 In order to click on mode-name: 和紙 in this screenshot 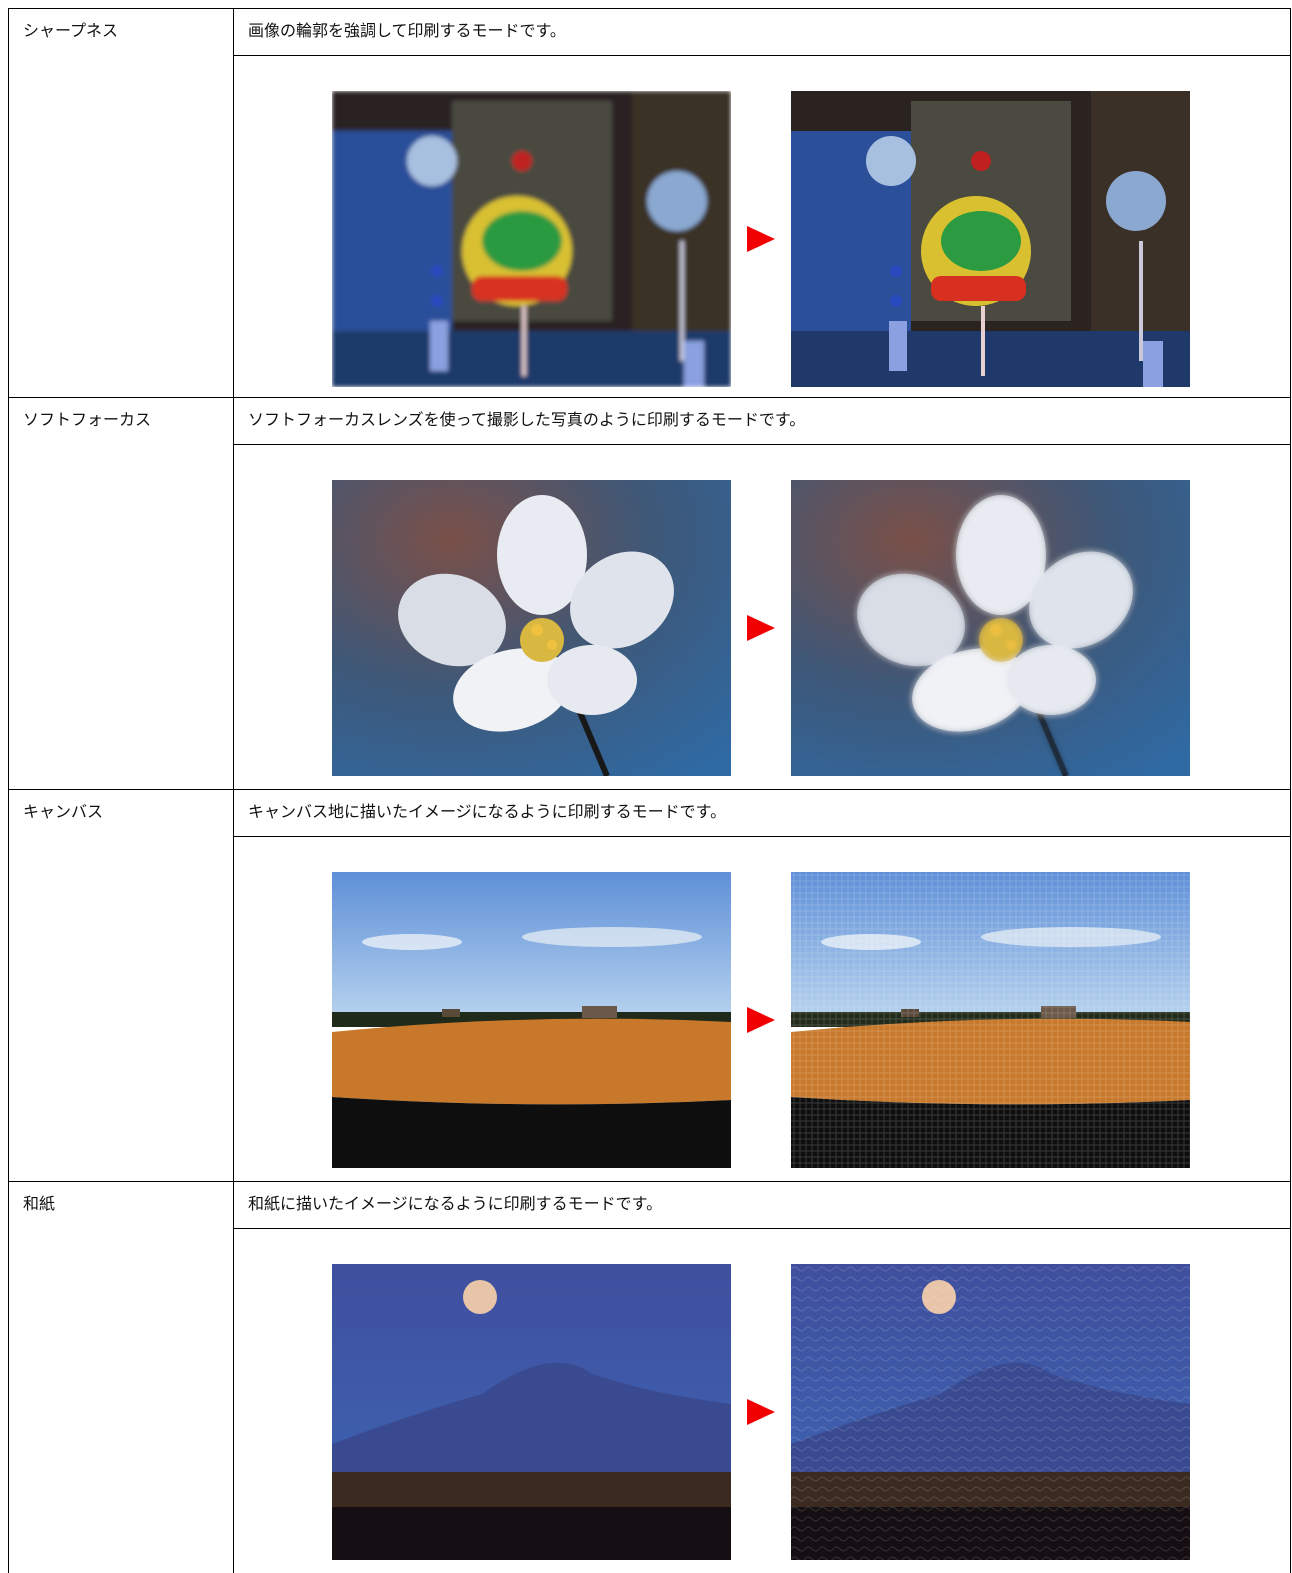, I will do `click(39, 1203)`.